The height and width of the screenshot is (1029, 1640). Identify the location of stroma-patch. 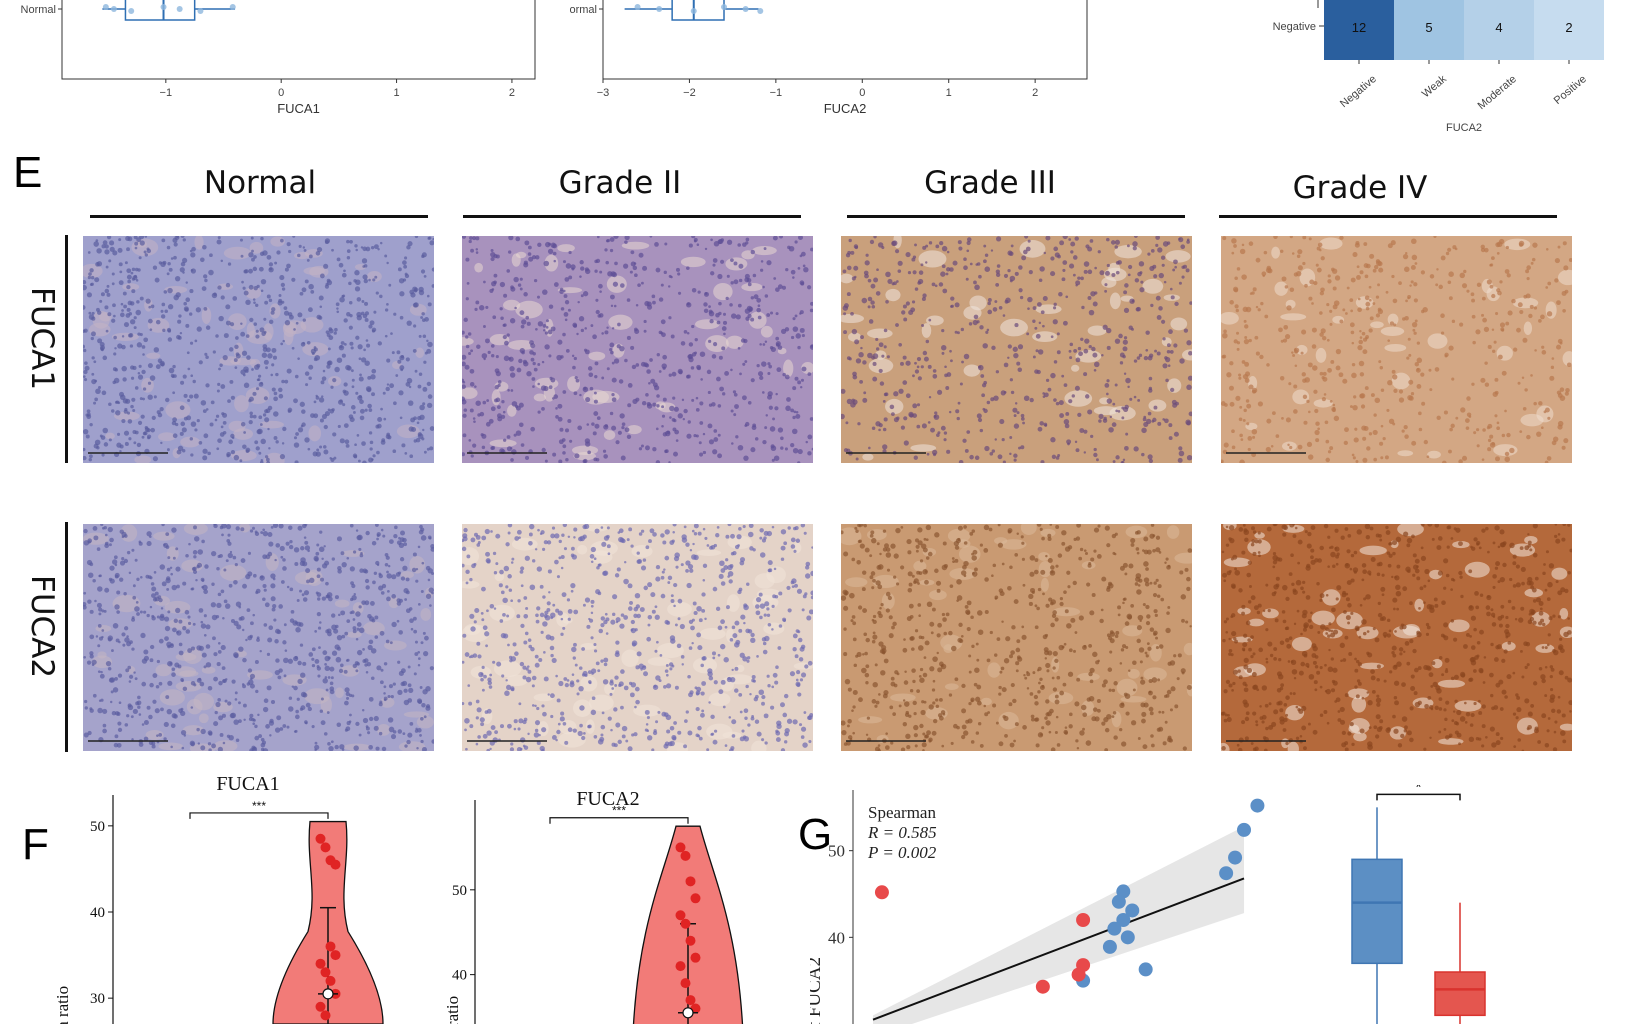
(993, 669).